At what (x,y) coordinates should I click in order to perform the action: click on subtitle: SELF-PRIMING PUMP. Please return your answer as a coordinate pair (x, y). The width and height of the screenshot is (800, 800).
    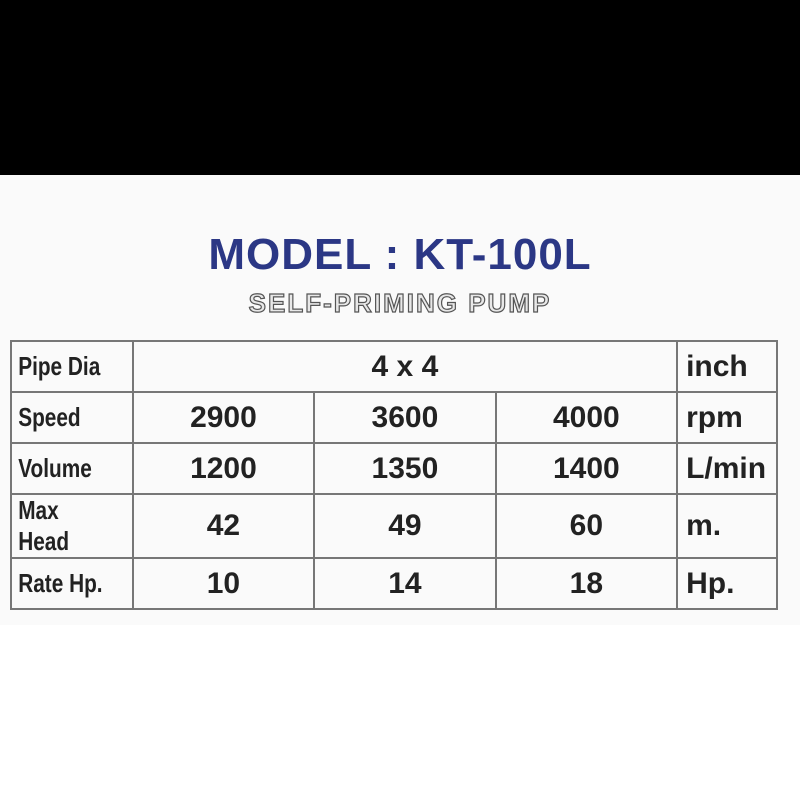
    Looking at the image, I should click on (400, 302).